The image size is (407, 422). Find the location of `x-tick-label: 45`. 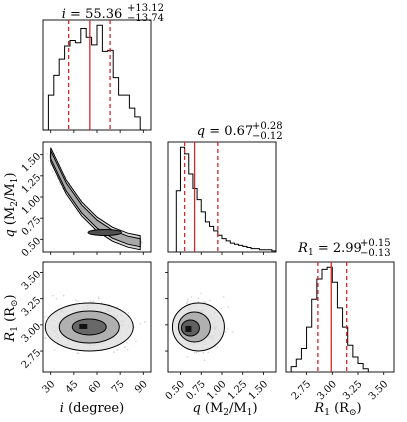

x-tick-label: 45 is located at coordinates (72, 387).